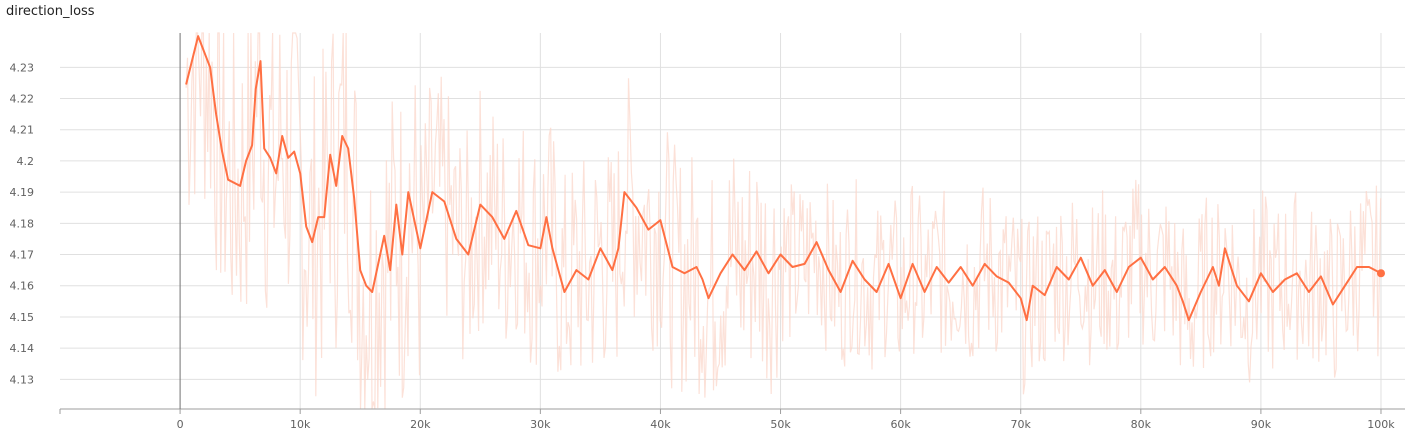 Image resolution: width=1406 pixels, height=434 pixels. What do you see at coordinates (180, 424) in the screenshot?
I see `x-tick-label: 0` at bounding box center [180, 424].